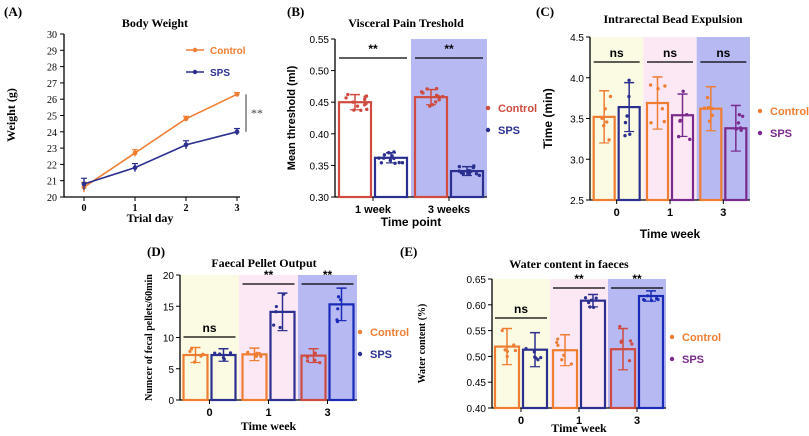 This screenshot has height=436, width=809. What do you see at coordinates (209, 328) in the screenshot?
I see `significance-label: ns` at bounding box center [209, 328].